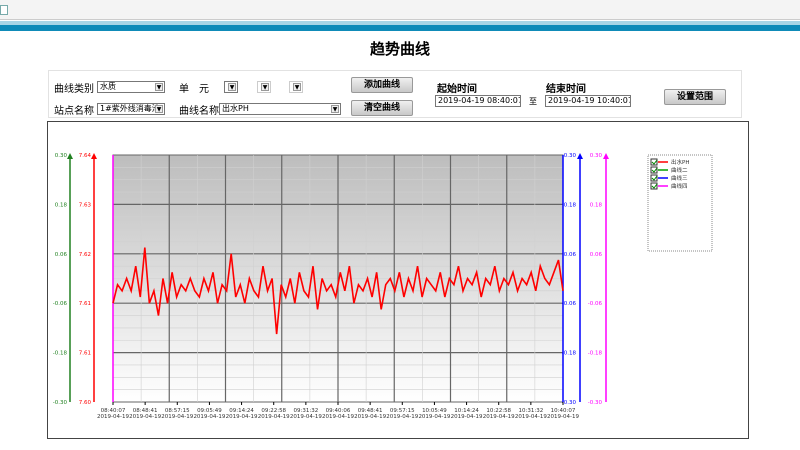 This screenshot has height=450, width=800. What do you see at coordinates (85, 403) in the screenshot?
I see `y-tick-label: 7.60` at bounding box center [85, 403].